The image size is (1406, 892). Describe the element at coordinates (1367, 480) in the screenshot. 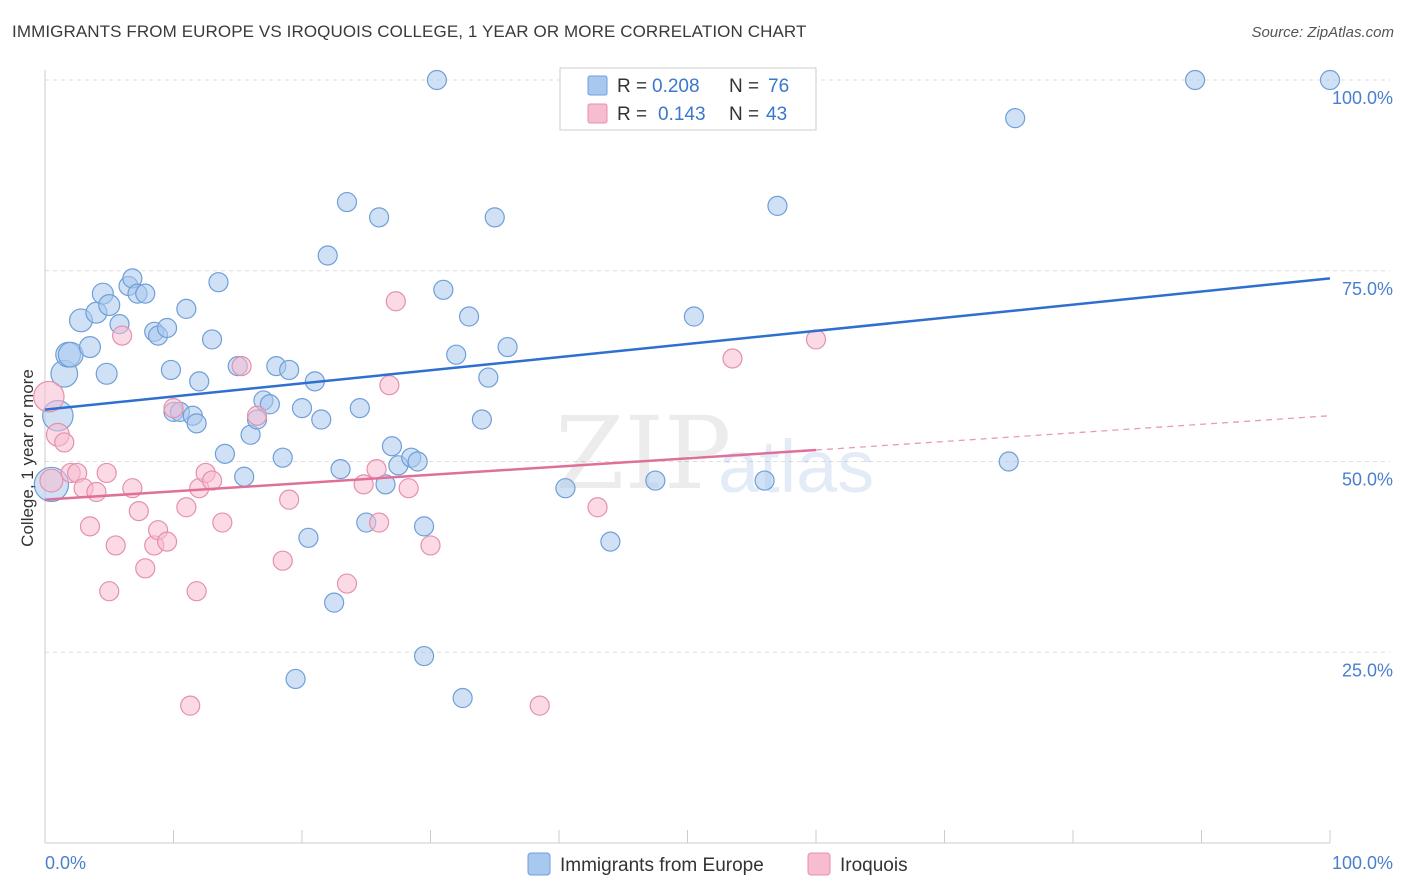

I see `y-tick-label-50: 50.0%` at that location.